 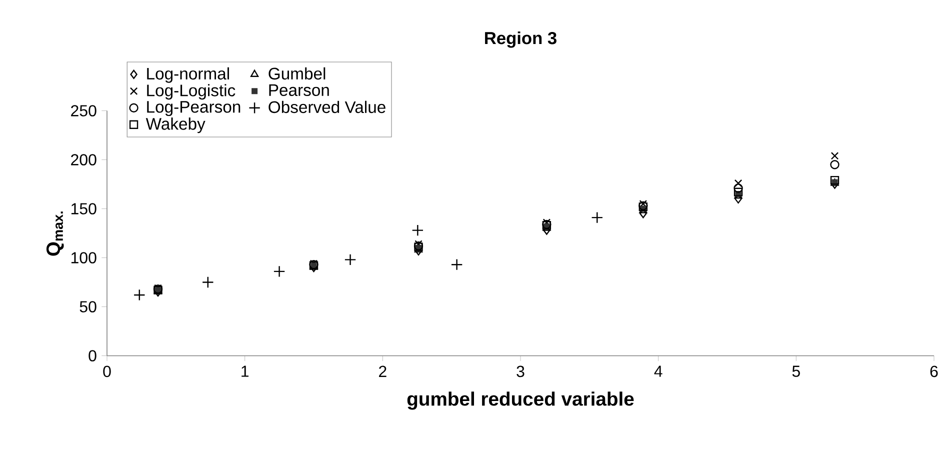 What do you see at coordinates (327, 107) in the screenshot?
I see `legend-label: Observed Value` at bounding box center [327, 107].